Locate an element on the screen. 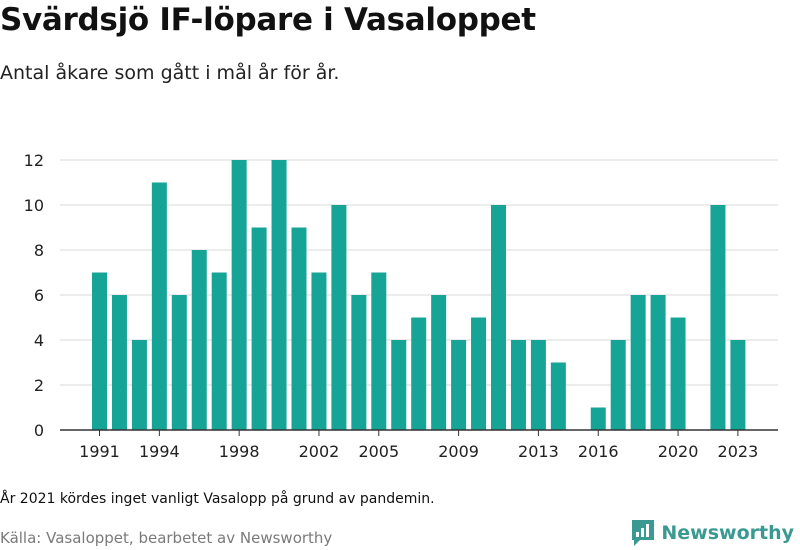 The image size is (800, 550). newsworthy-logo-icon is located at coordinates (643, 533).